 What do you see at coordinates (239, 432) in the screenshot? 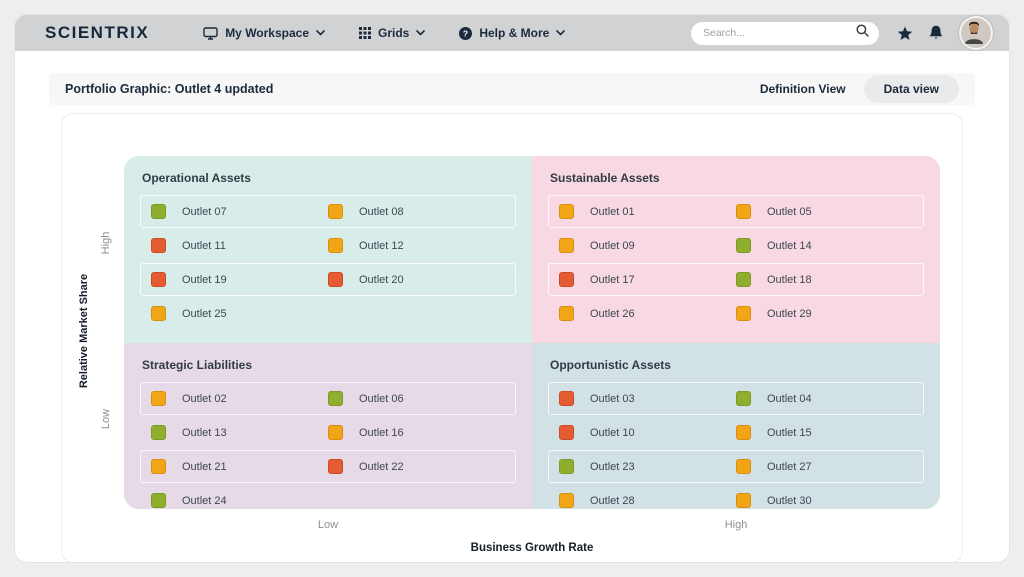
I see `outlet-item: Outlet 13` at bounding box center [239, 432].